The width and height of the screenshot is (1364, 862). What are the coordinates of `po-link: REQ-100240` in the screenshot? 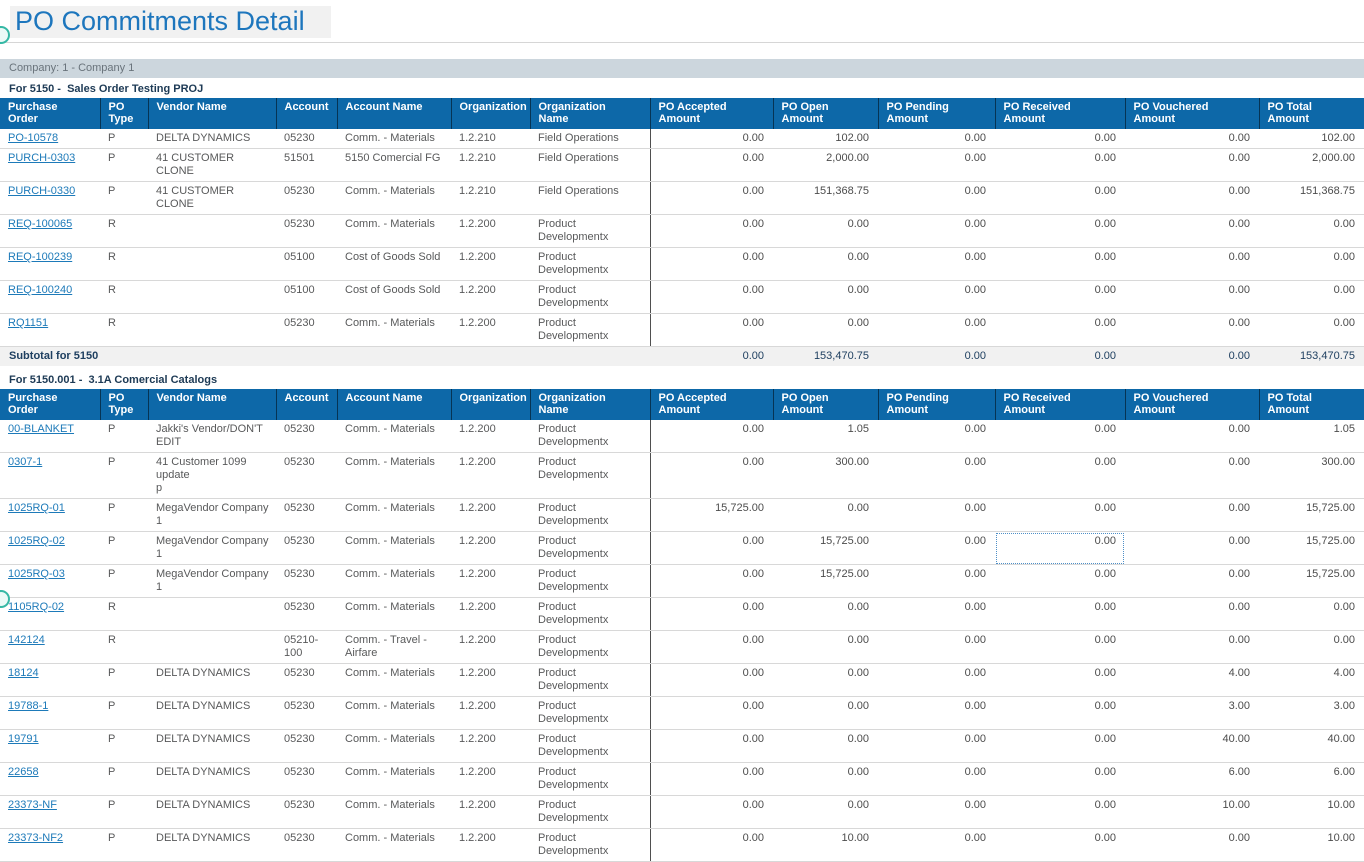 It's located at (40, 290).